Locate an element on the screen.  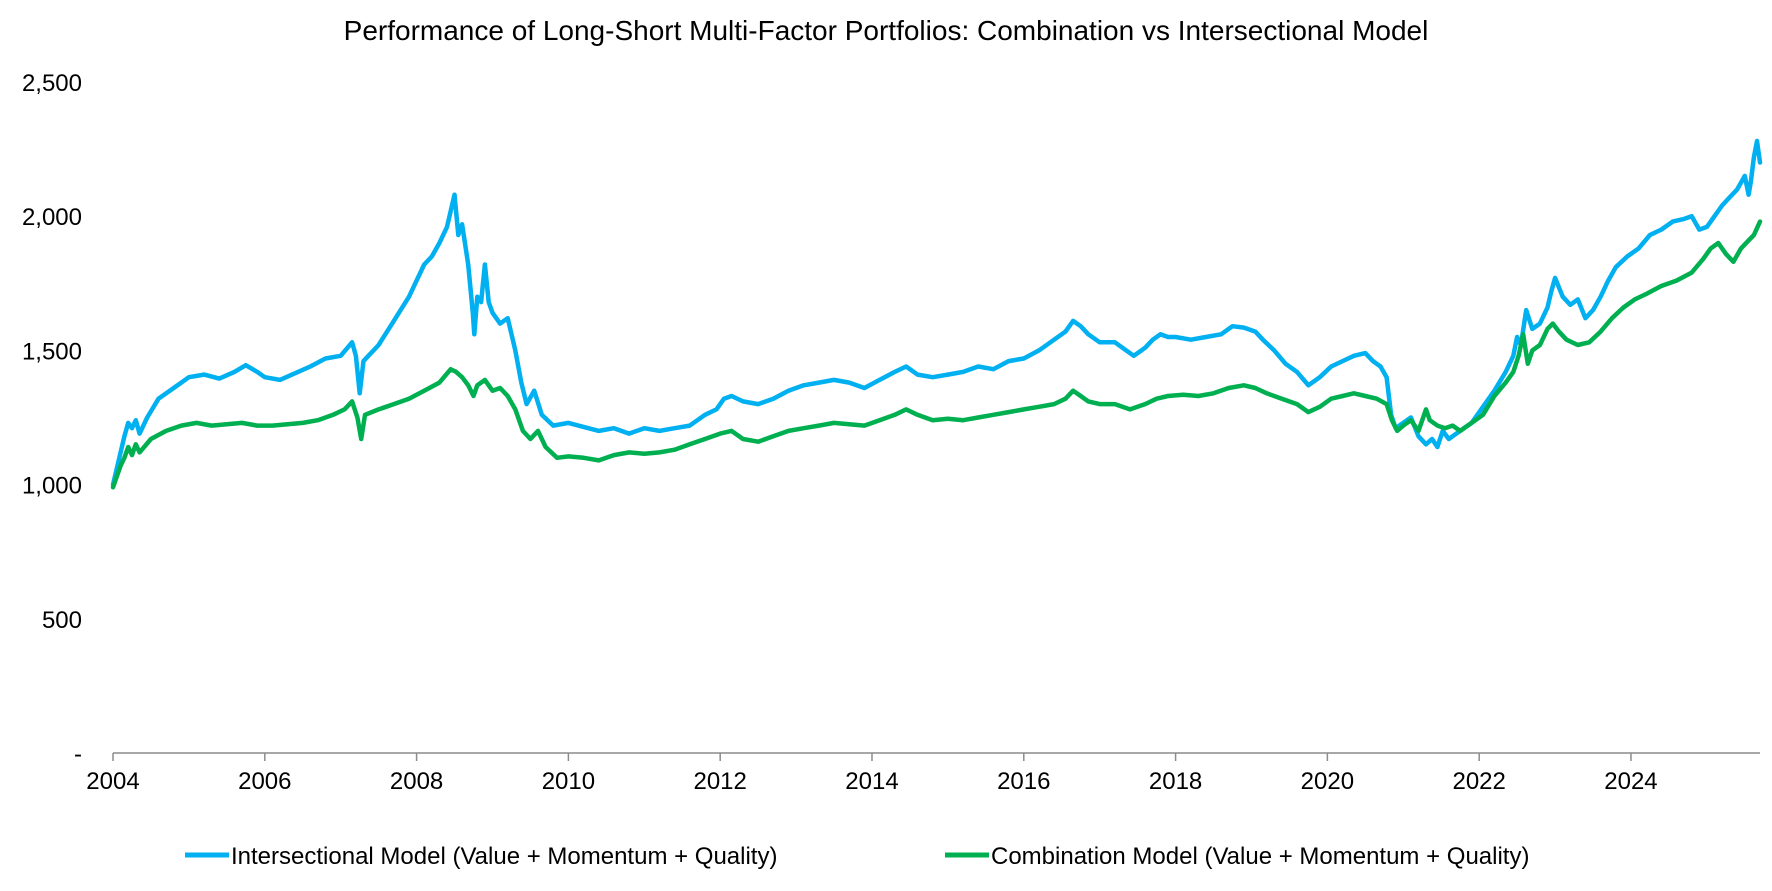
x-tick-label: 2020 is located at coordinates (1327, 781).